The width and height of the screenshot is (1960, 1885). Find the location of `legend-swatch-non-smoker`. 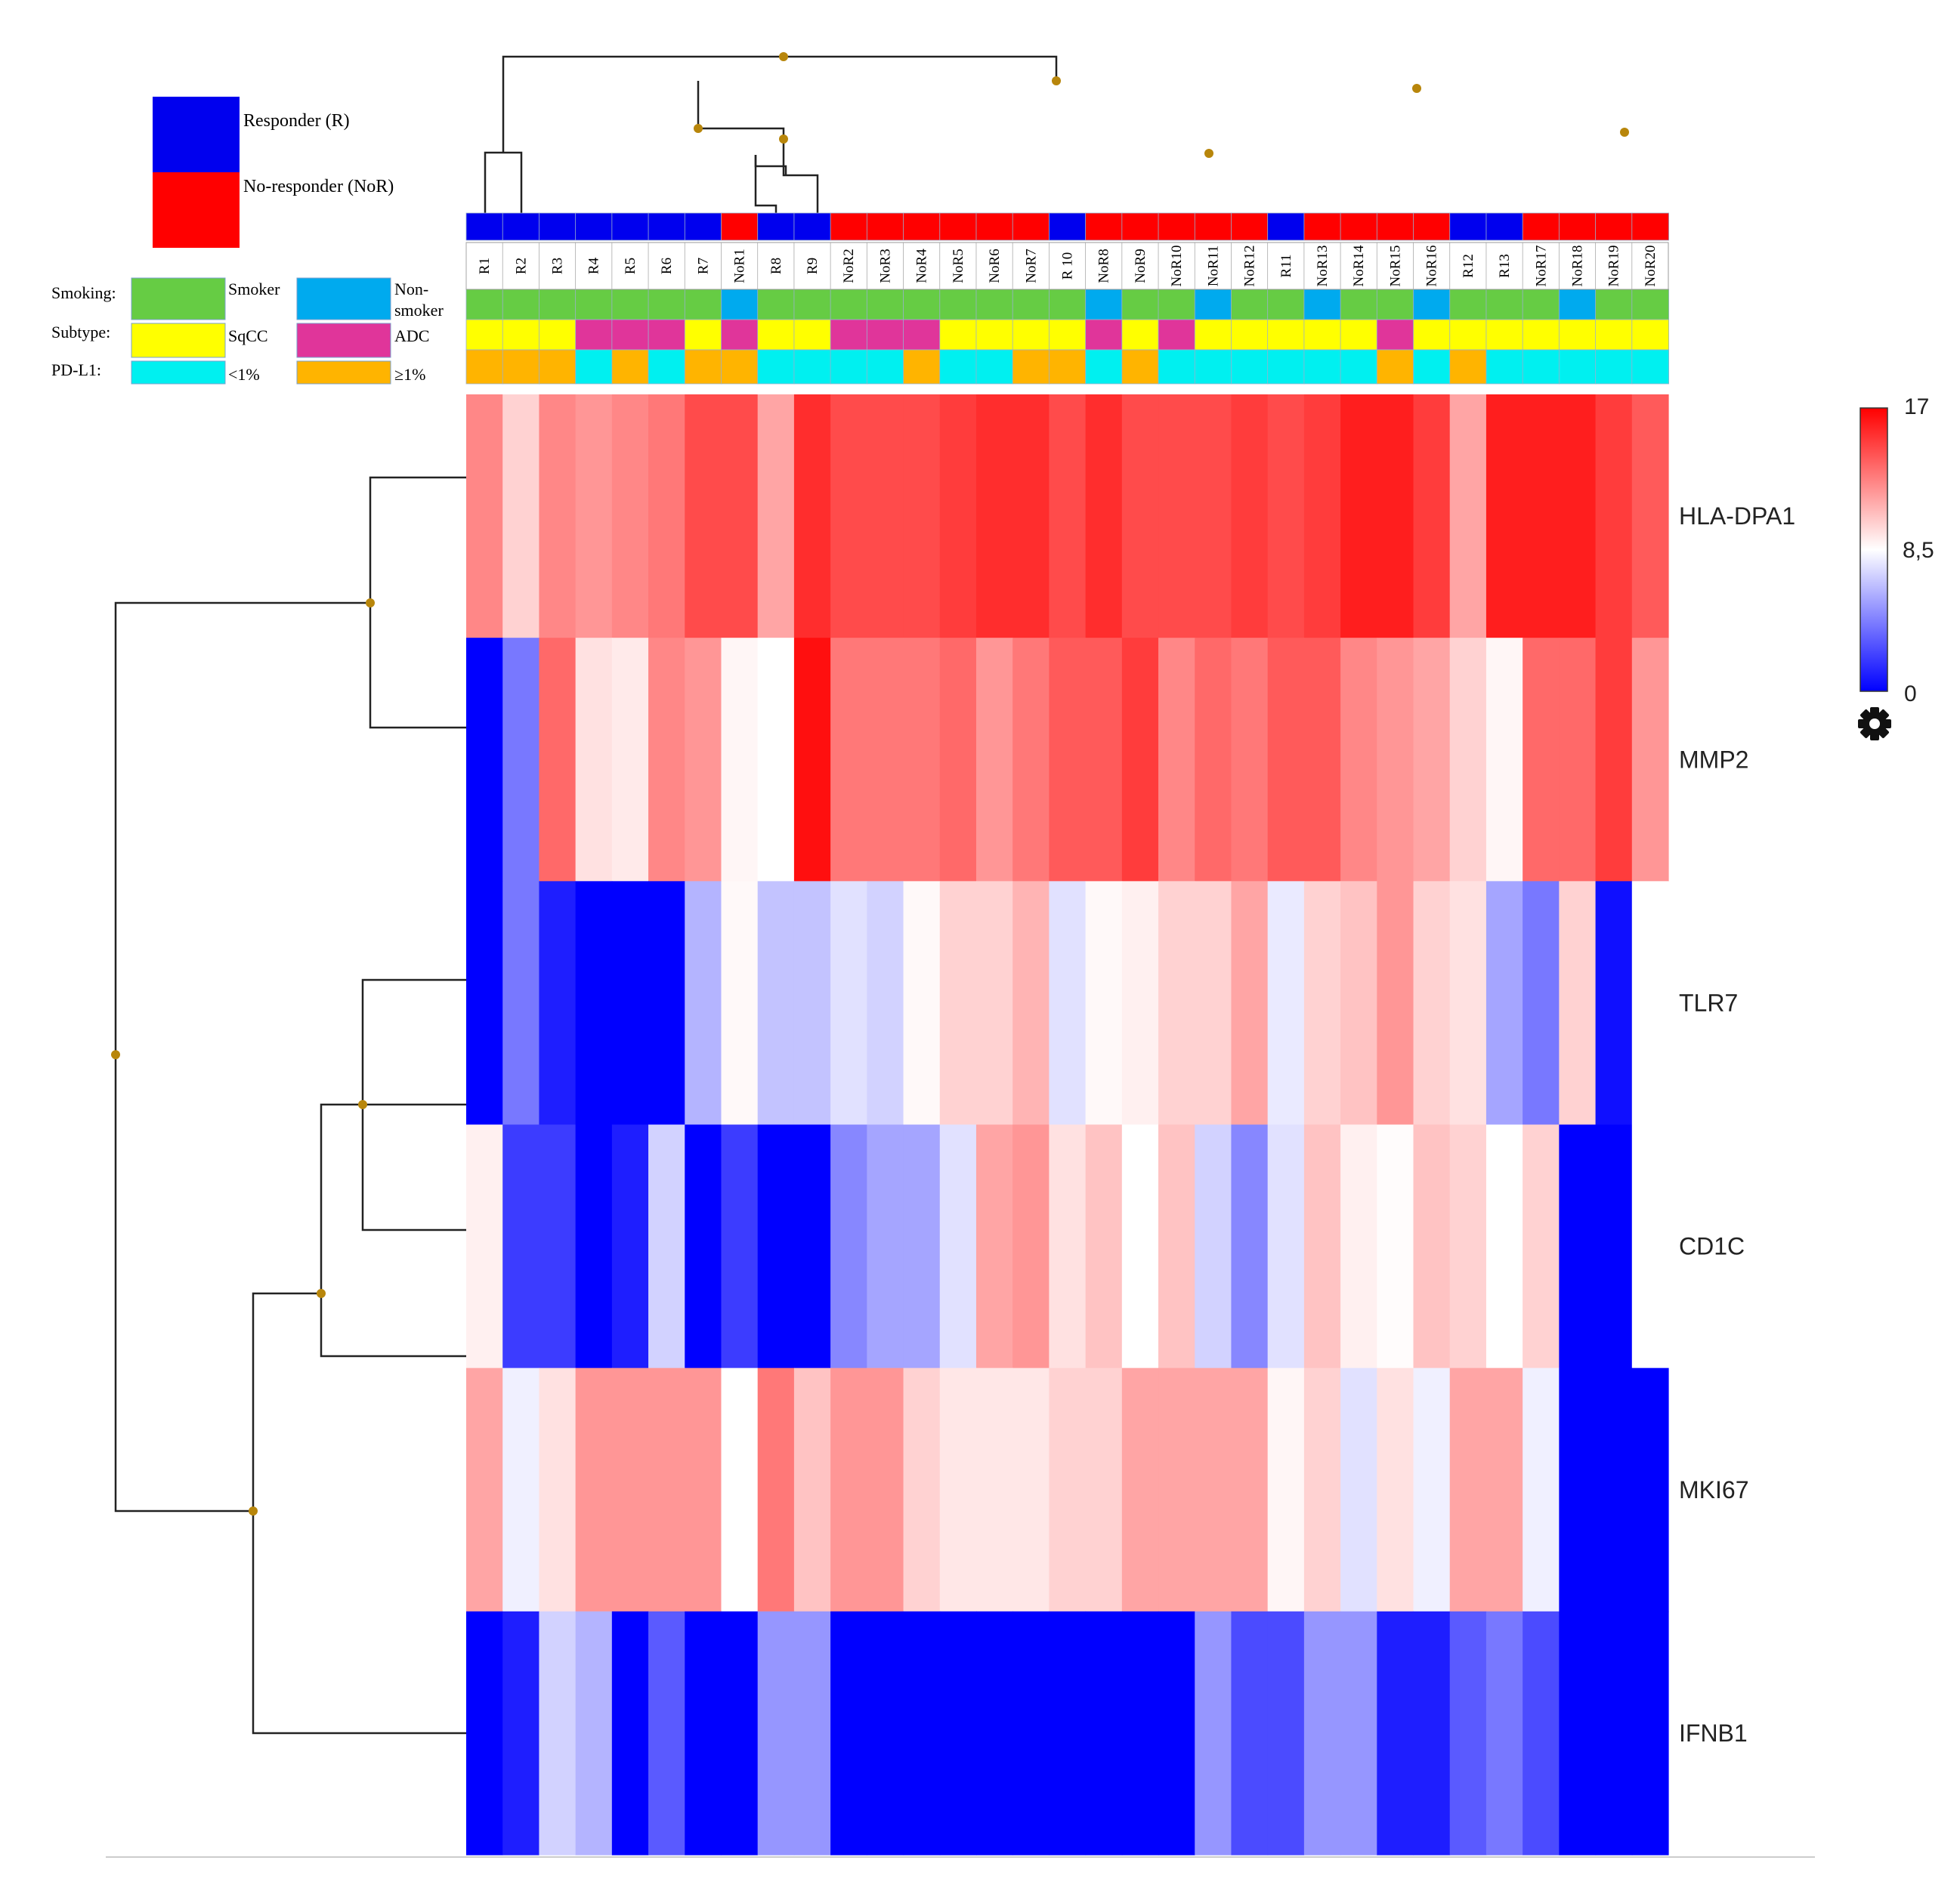

legend-swatch-non-smoker is located at coordinates (343, 298).